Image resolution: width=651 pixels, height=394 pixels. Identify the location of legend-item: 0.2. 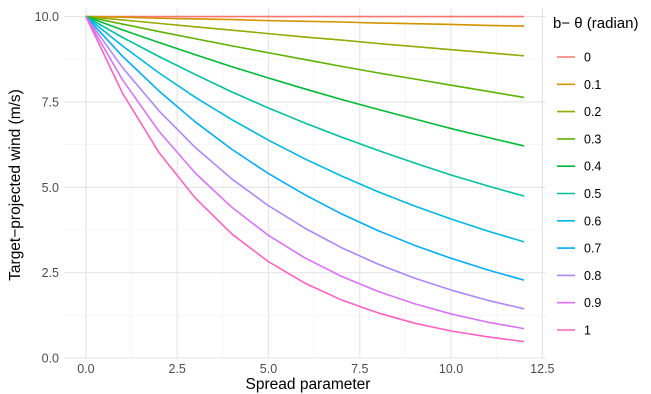
(579, 112).